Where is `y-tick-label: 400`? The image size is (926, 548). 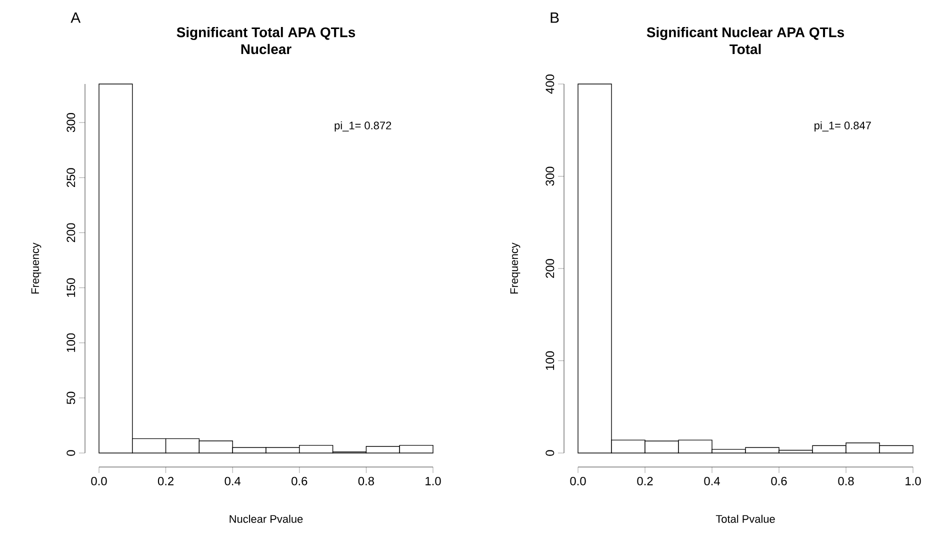
y-tick-label: 400 is located at coordinates (550, 84).